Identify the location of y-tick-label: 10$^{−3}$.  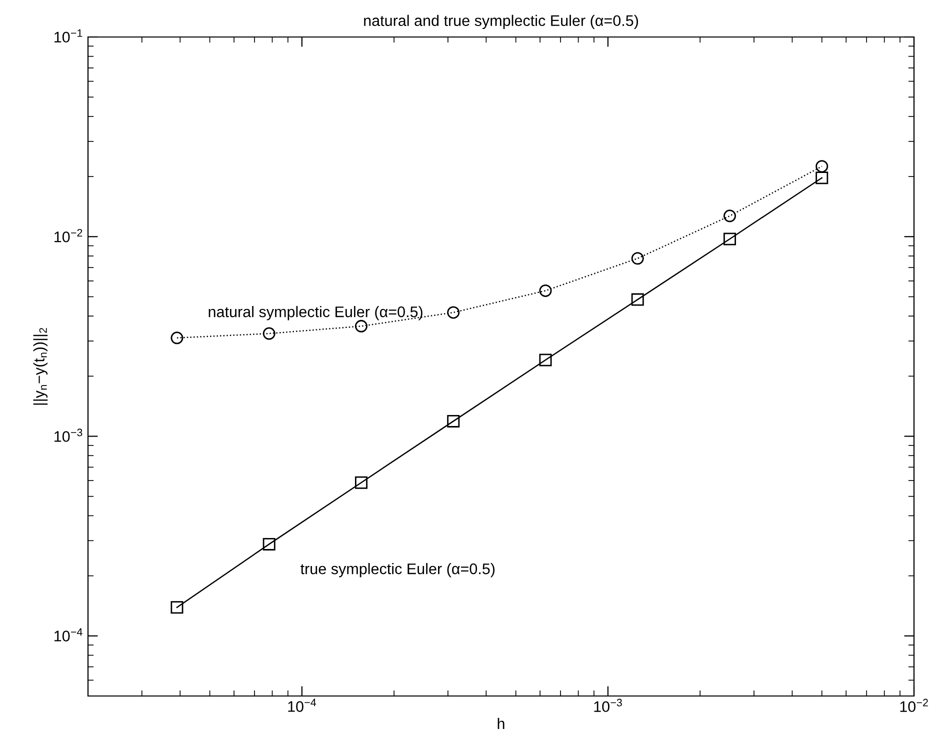
(68, 435).